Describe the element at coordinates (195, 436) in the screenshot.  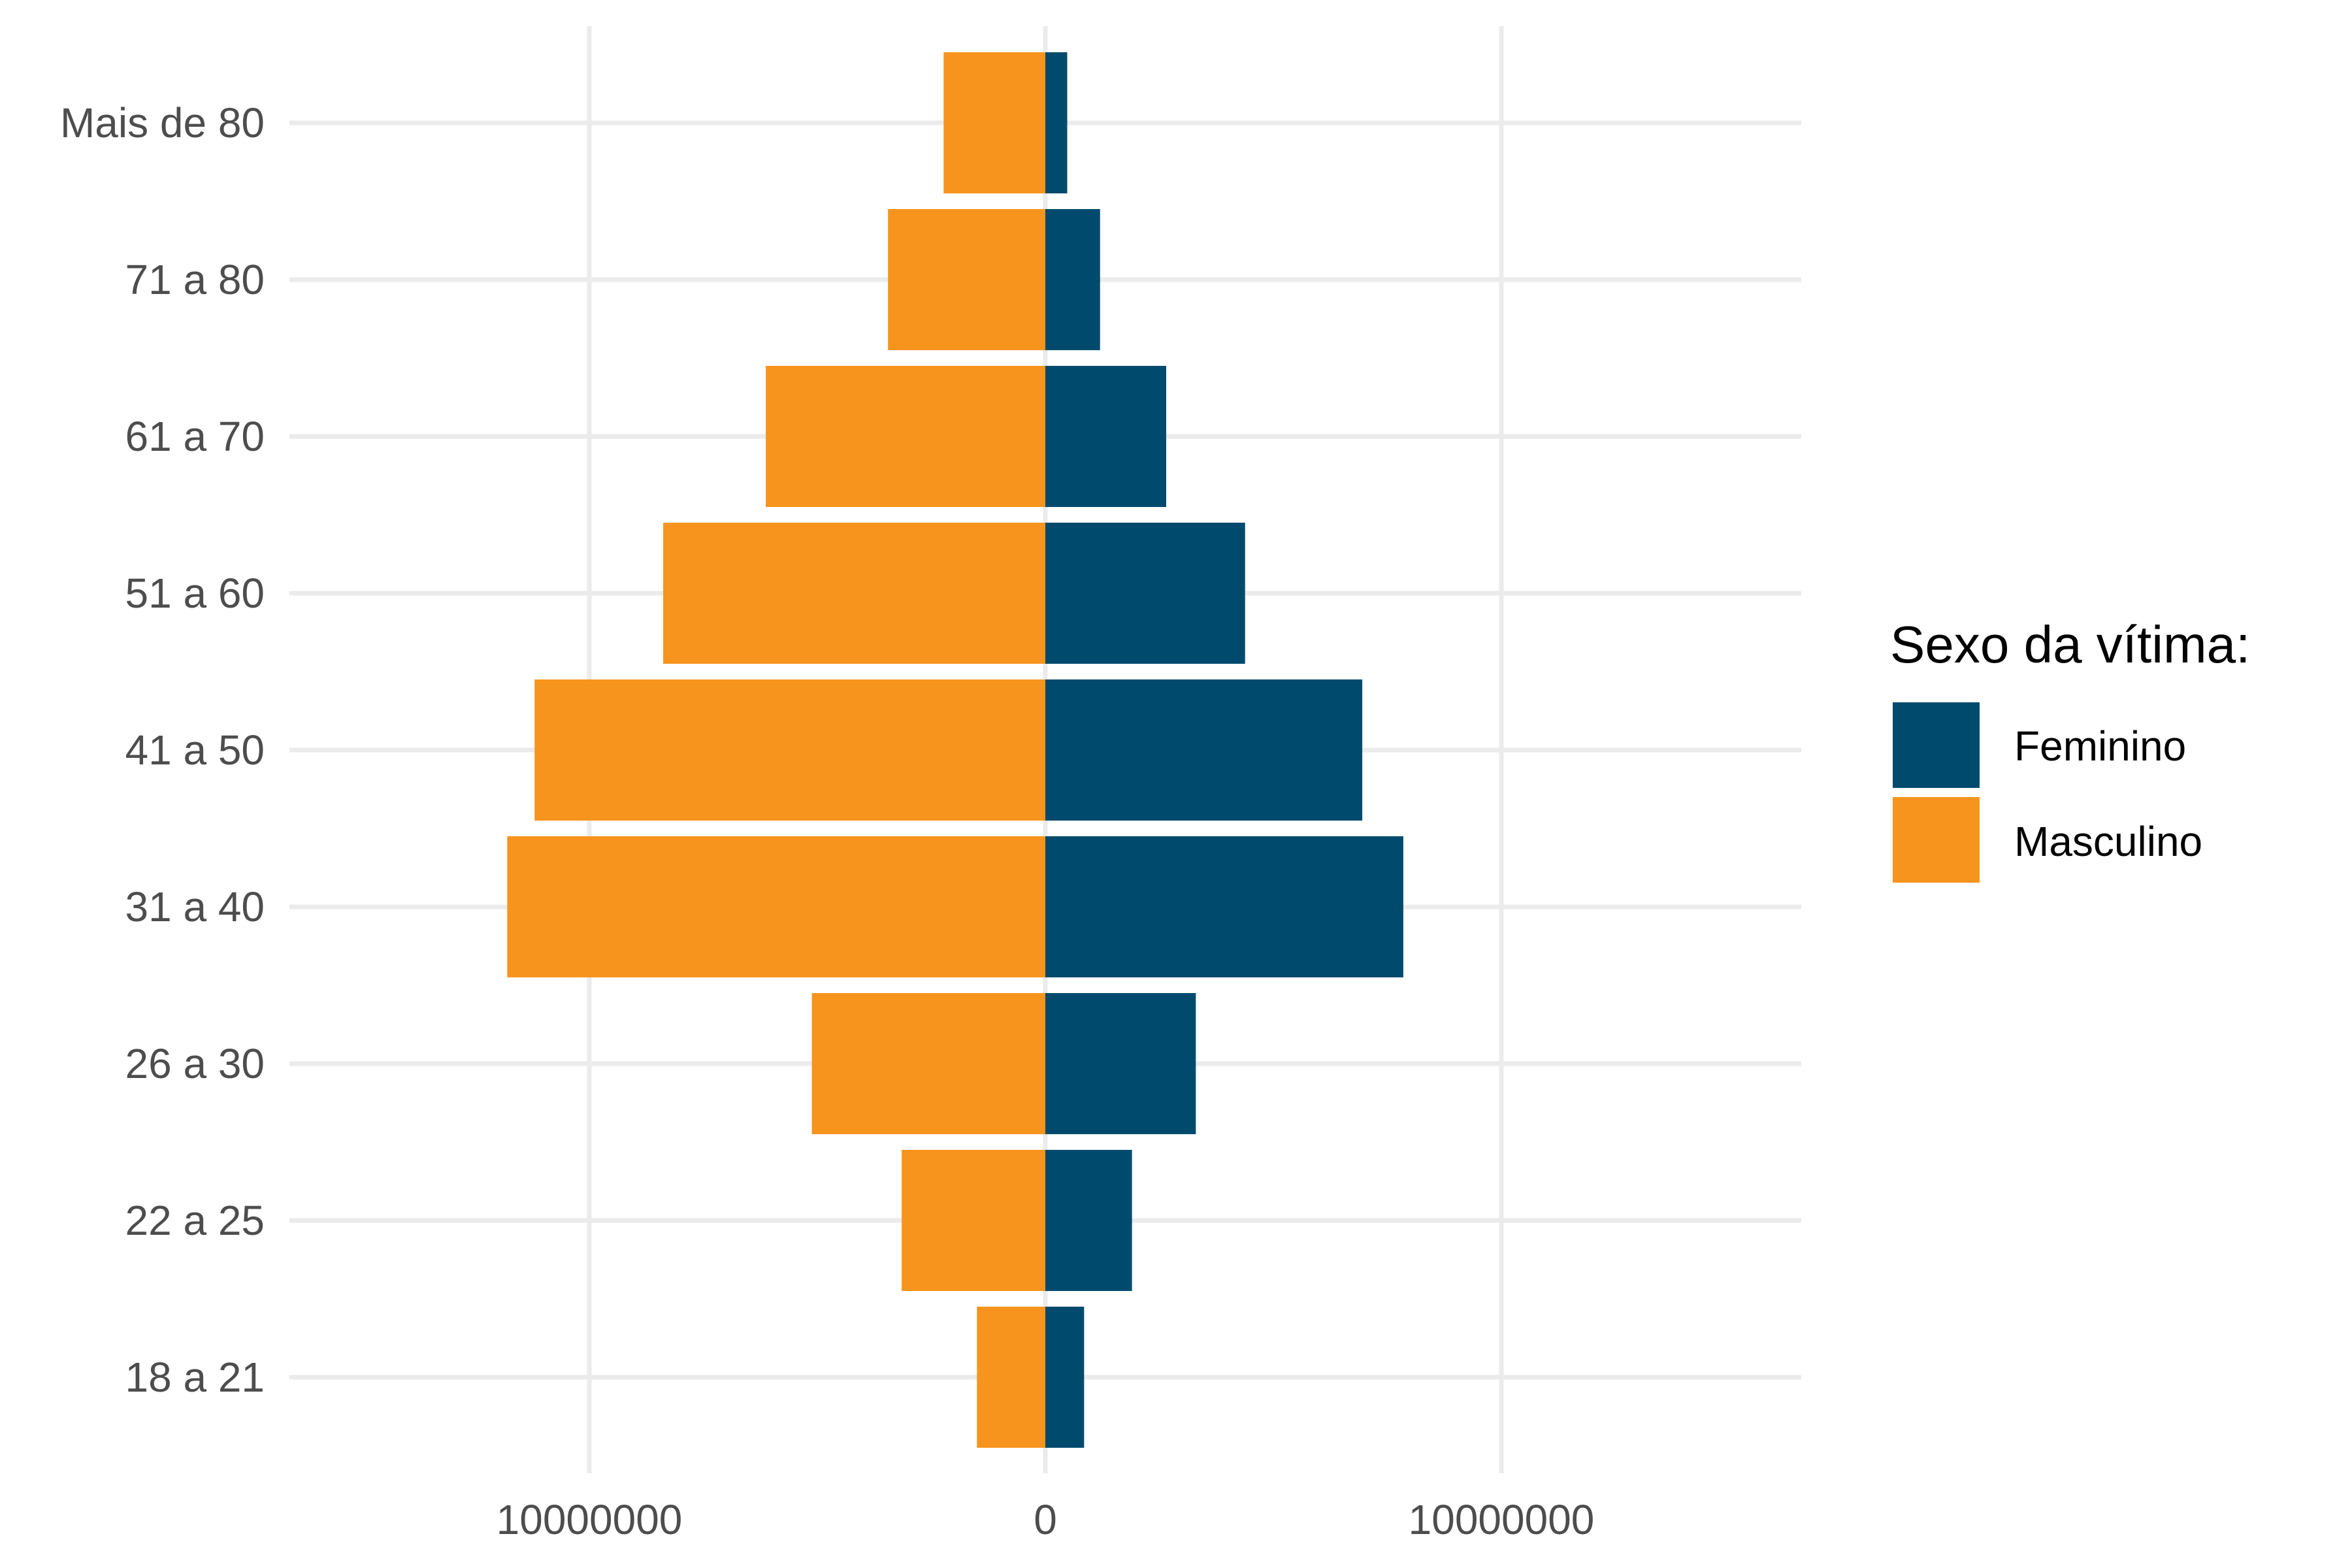
I see `y-tick-label-6: 61 a 70` at that location.